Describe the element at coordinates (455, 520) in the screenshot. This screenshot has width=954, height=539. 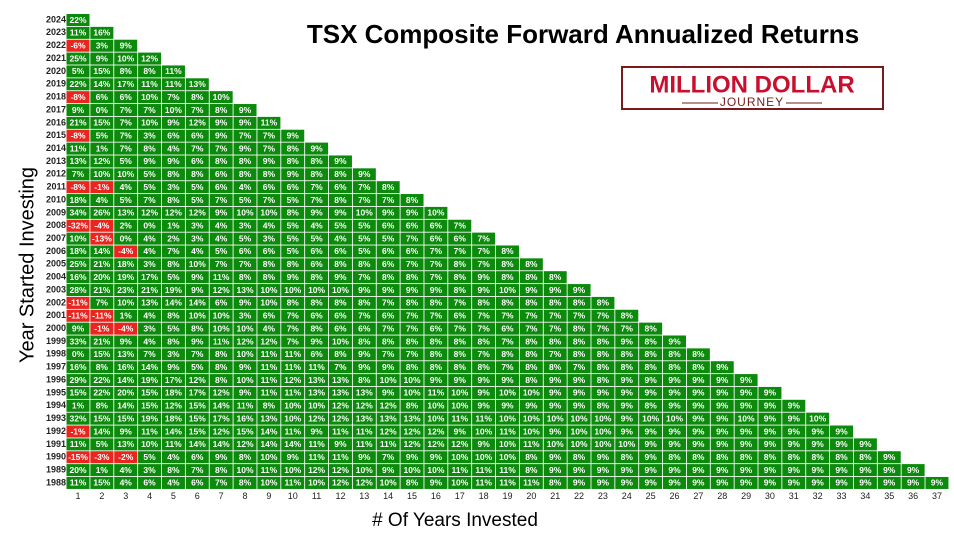
I see `x-axis-label: # Of Years Invested` at that location.